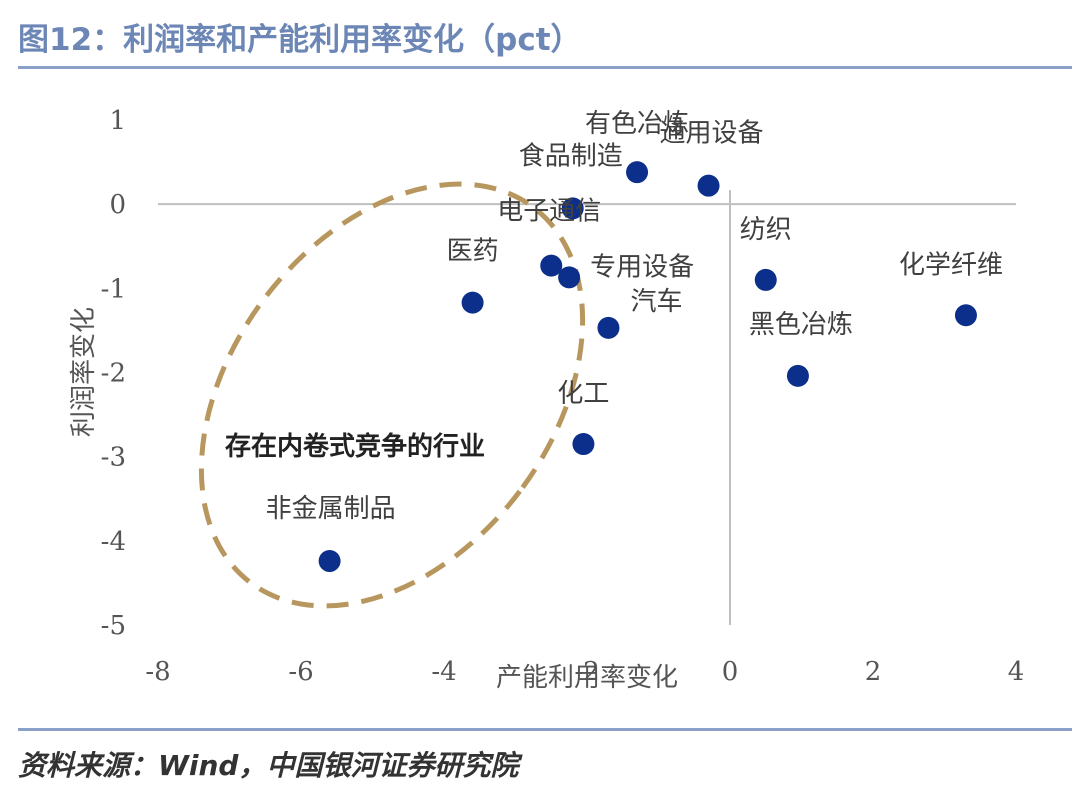 Image resolution: width=1080 pixels, height=794 pixels. I want to click on annotation-label: 存在内卷式竞争的行业, so click(355, 446).